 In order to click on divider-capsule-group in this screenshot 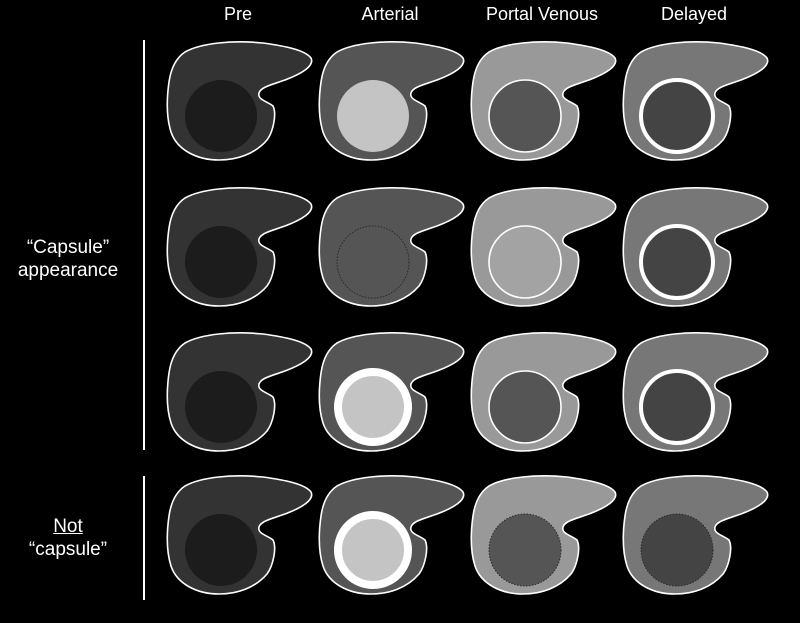, I will do `click(144, 245)`.